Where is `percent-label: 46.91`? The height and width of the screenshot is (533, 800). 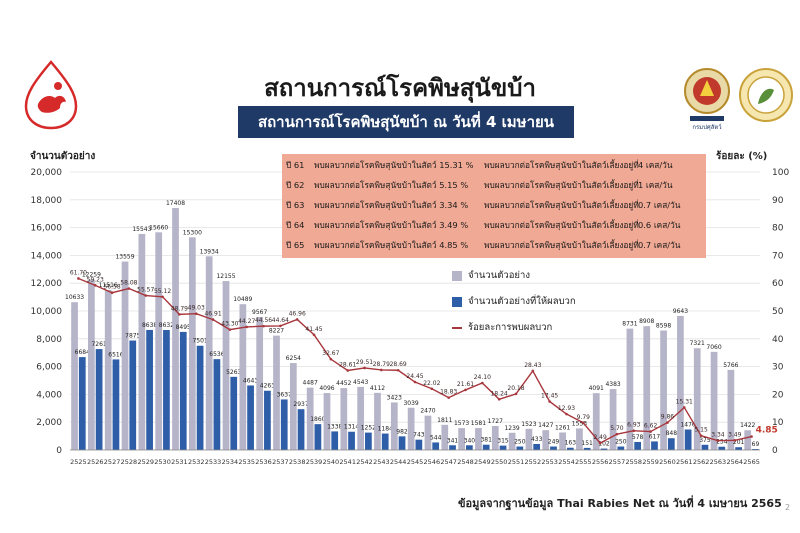
percent-label: 46.91 is located at coordinates (212, 314).